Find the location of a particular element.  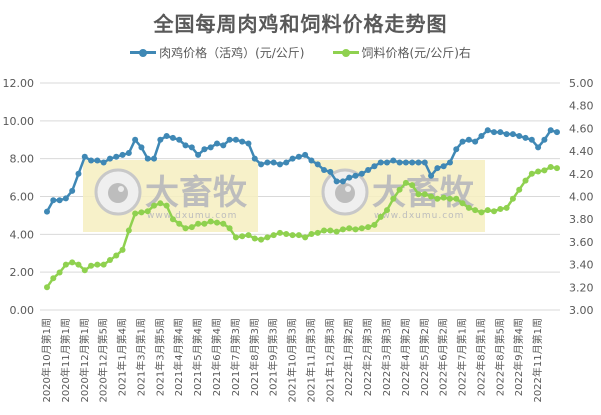

x-tick-label: 2022年9月第4周 is located at coordinates (518, 357).